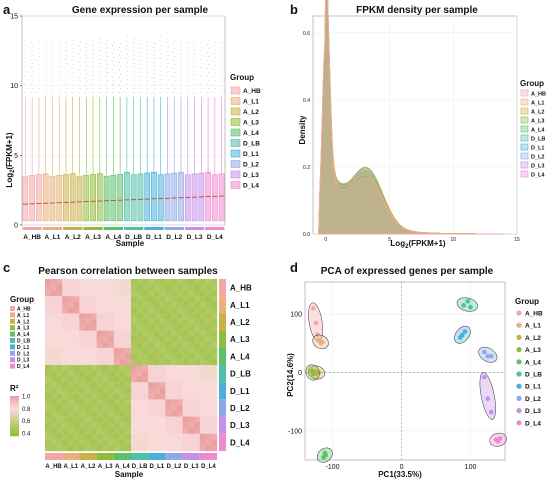  Describe the element at coordinates (319, 372) in the screenshot. I see `point-A_L2` at that location.